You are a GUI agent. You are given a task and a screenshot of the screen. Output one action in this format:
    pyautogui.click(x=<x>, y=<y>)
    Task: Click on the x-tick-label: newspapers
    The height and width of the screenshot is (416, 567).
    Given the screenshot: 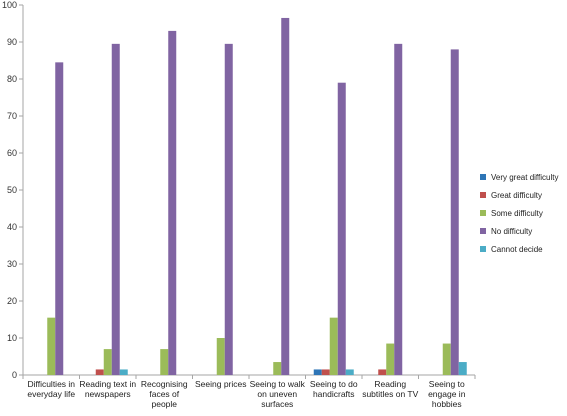 What is the action you would take?
    pyautogui.click(x=108, y=394)
    